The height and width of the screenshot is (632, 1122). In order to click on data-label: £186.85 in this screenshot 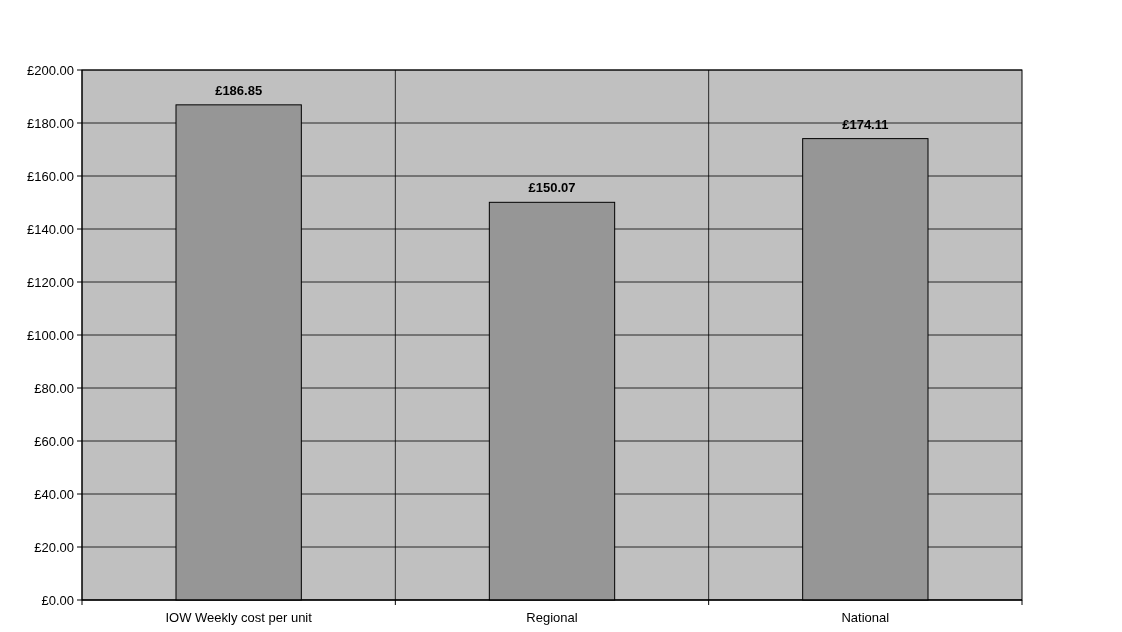, I will do `click(239, 90)`.